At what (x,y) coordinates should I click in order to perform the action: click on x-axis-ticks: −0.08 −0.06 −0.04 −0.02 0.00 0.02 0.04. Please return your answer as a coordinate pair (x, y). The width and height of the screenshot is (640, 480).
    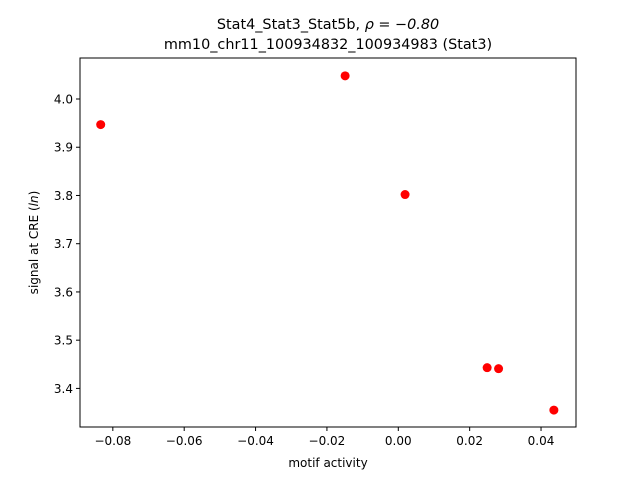
    Looking at the image, I should click on (324, 437).